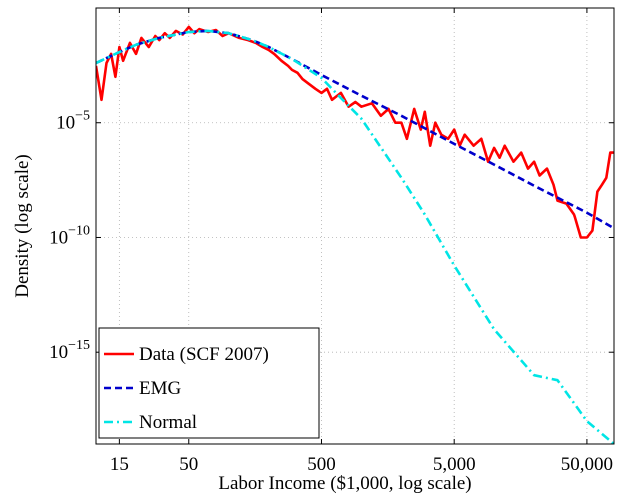 This screenshot has width=626, height=498. What do you see at coordinates (160, 388) in the screenshot?
I see `legend-label: EMG` at bounding box center [160, 388].